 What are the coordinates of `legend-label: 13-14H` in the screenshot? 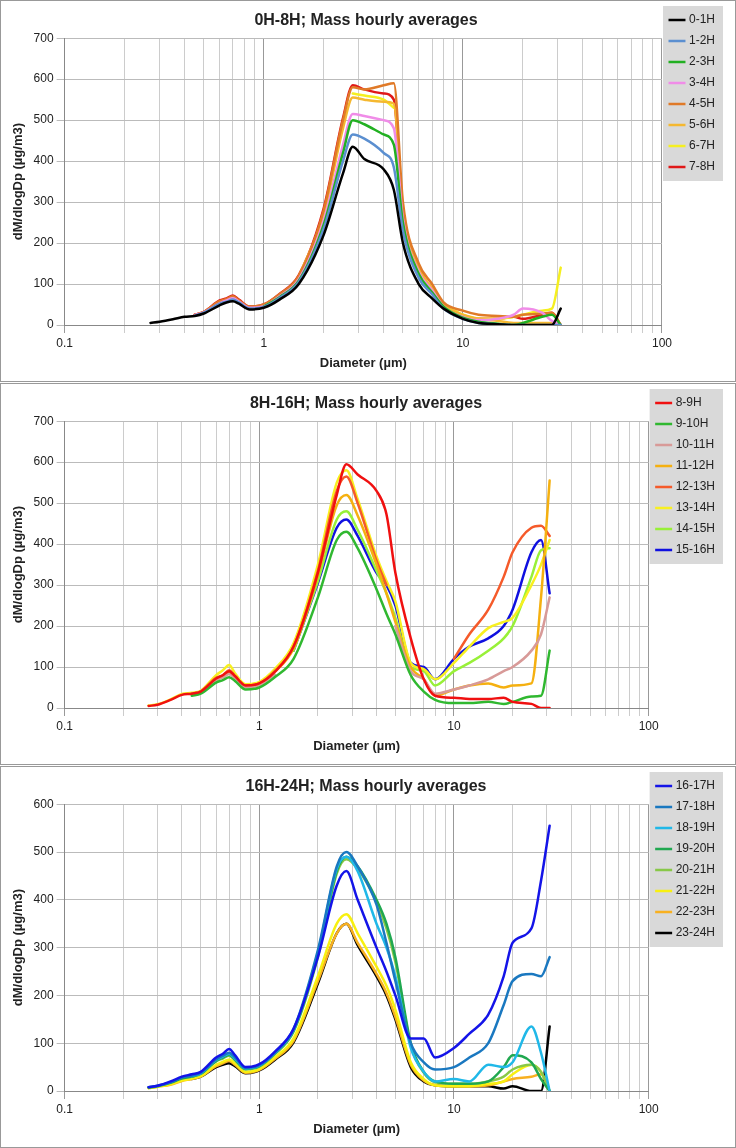 It's located at (695, 507).